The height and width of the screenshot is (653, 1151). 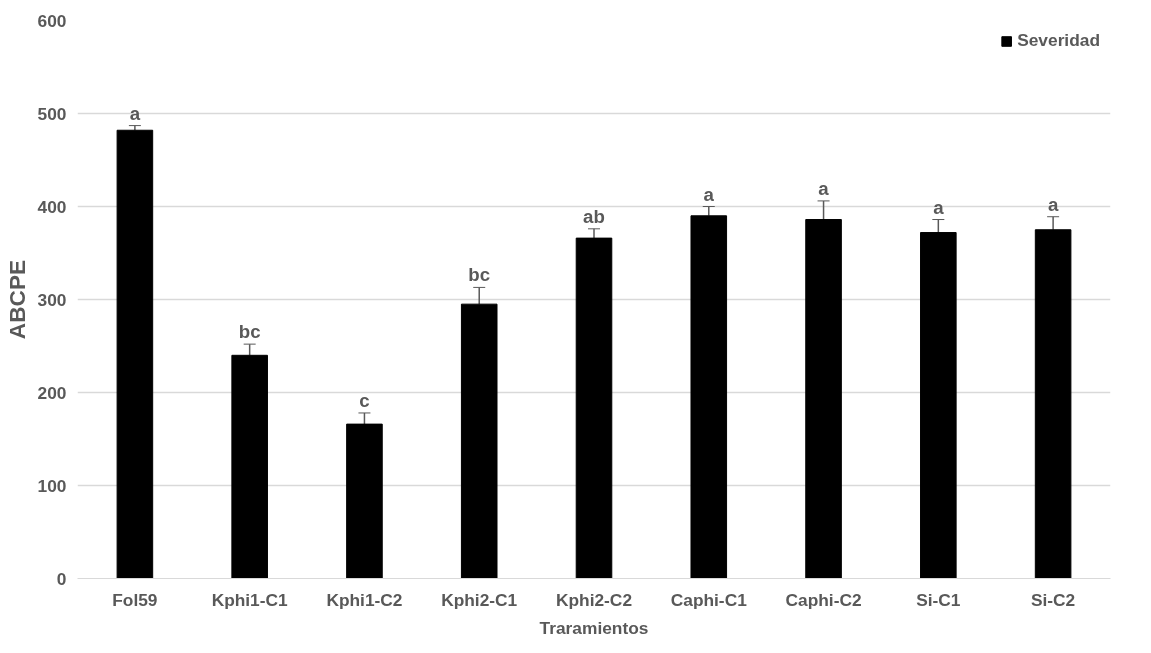 I want to click on x-tick-label: Caphi-C2, so click(x=823, y=599).